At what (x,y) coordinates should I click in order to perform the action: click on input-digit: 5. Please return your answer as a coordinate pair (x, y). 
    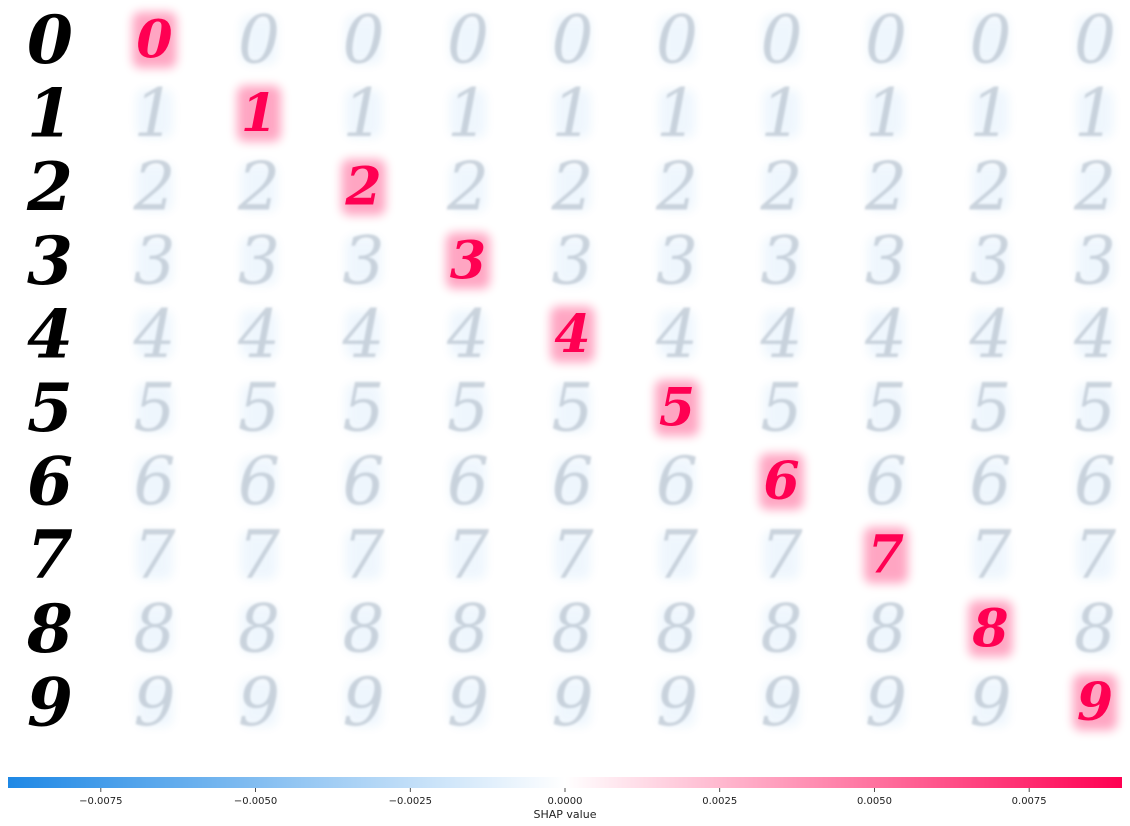
    Looking at the image, I should click on (50, 408).